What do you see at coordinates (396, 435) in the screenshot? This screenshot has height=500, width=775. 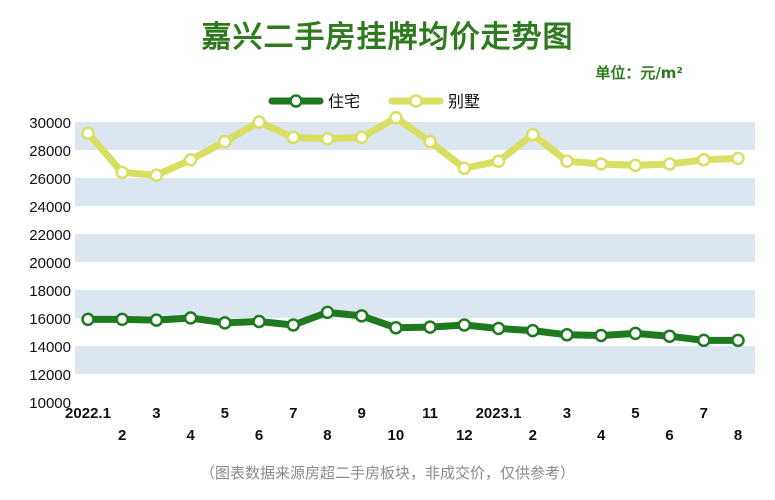 I see `x-tick-label: 10` at bounding box center [396, 435].